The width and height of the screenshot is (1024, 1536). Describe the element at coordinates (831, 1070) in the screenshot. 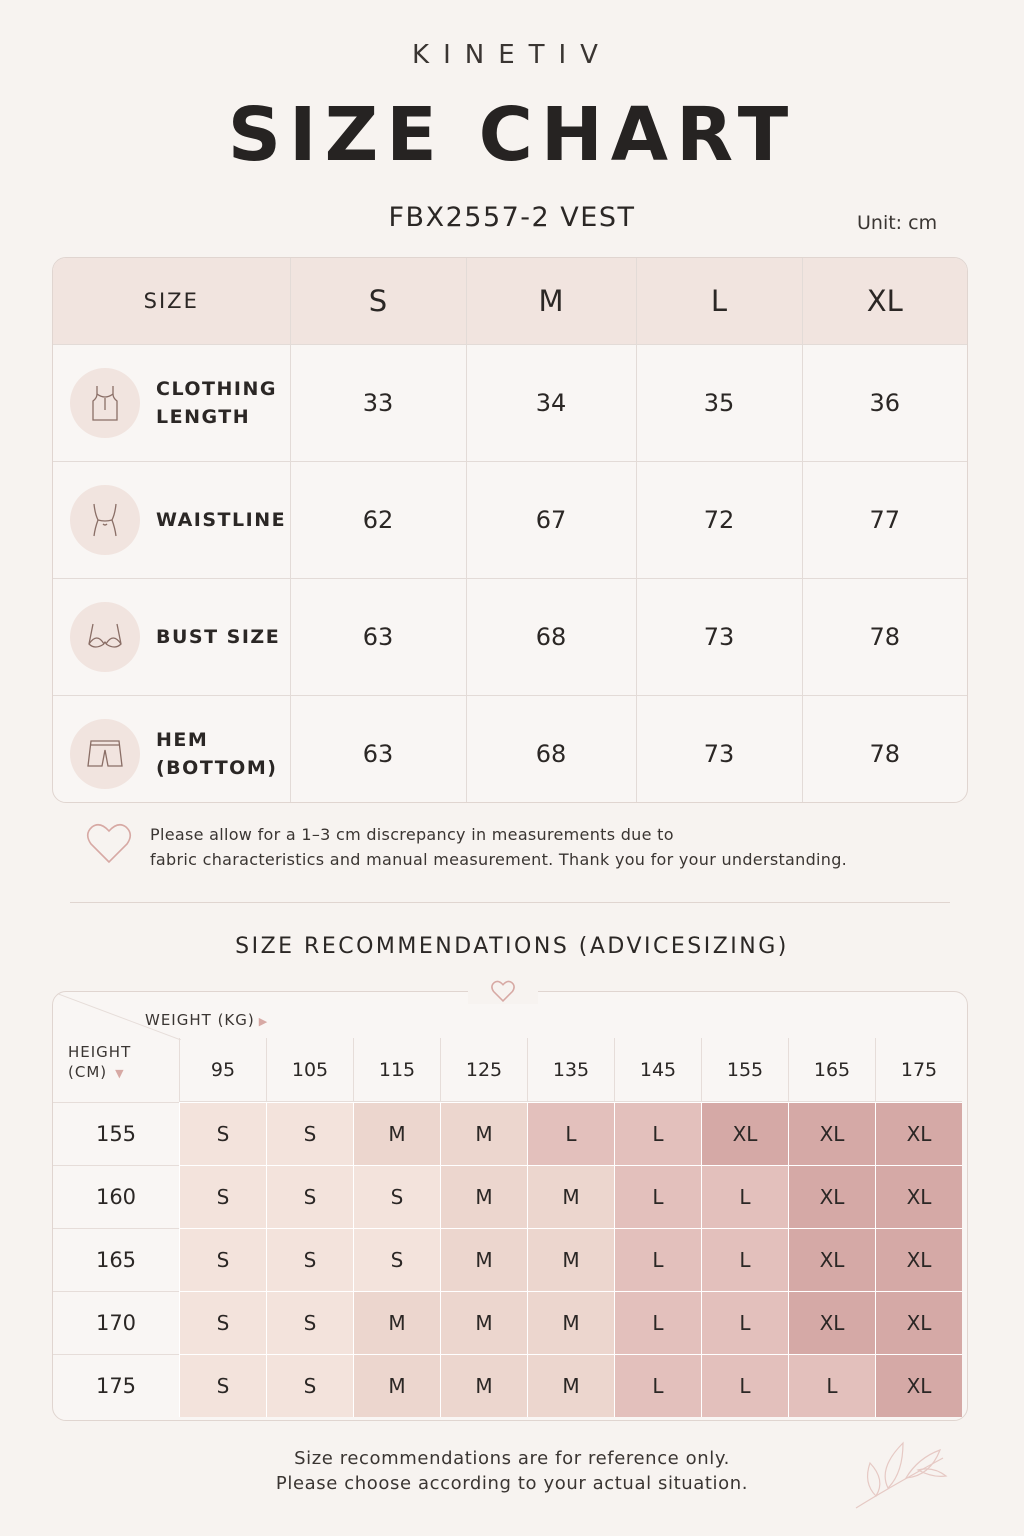

I see `weight-header-cell: 165` at that location.